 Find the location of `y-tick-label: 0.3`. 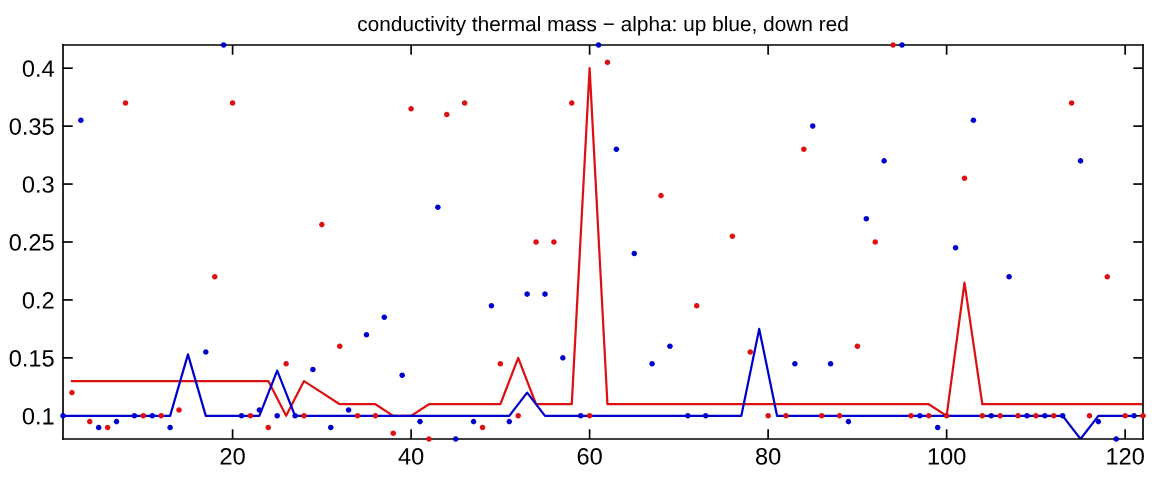

y-tick-label: 0.3 is located at coordinates (38, 184).